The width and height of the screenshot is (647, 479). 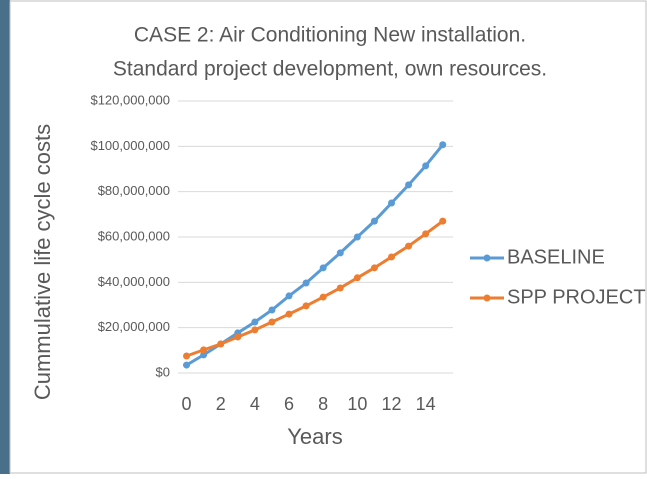 I want to click on series-line, so click(x=315, y=288).